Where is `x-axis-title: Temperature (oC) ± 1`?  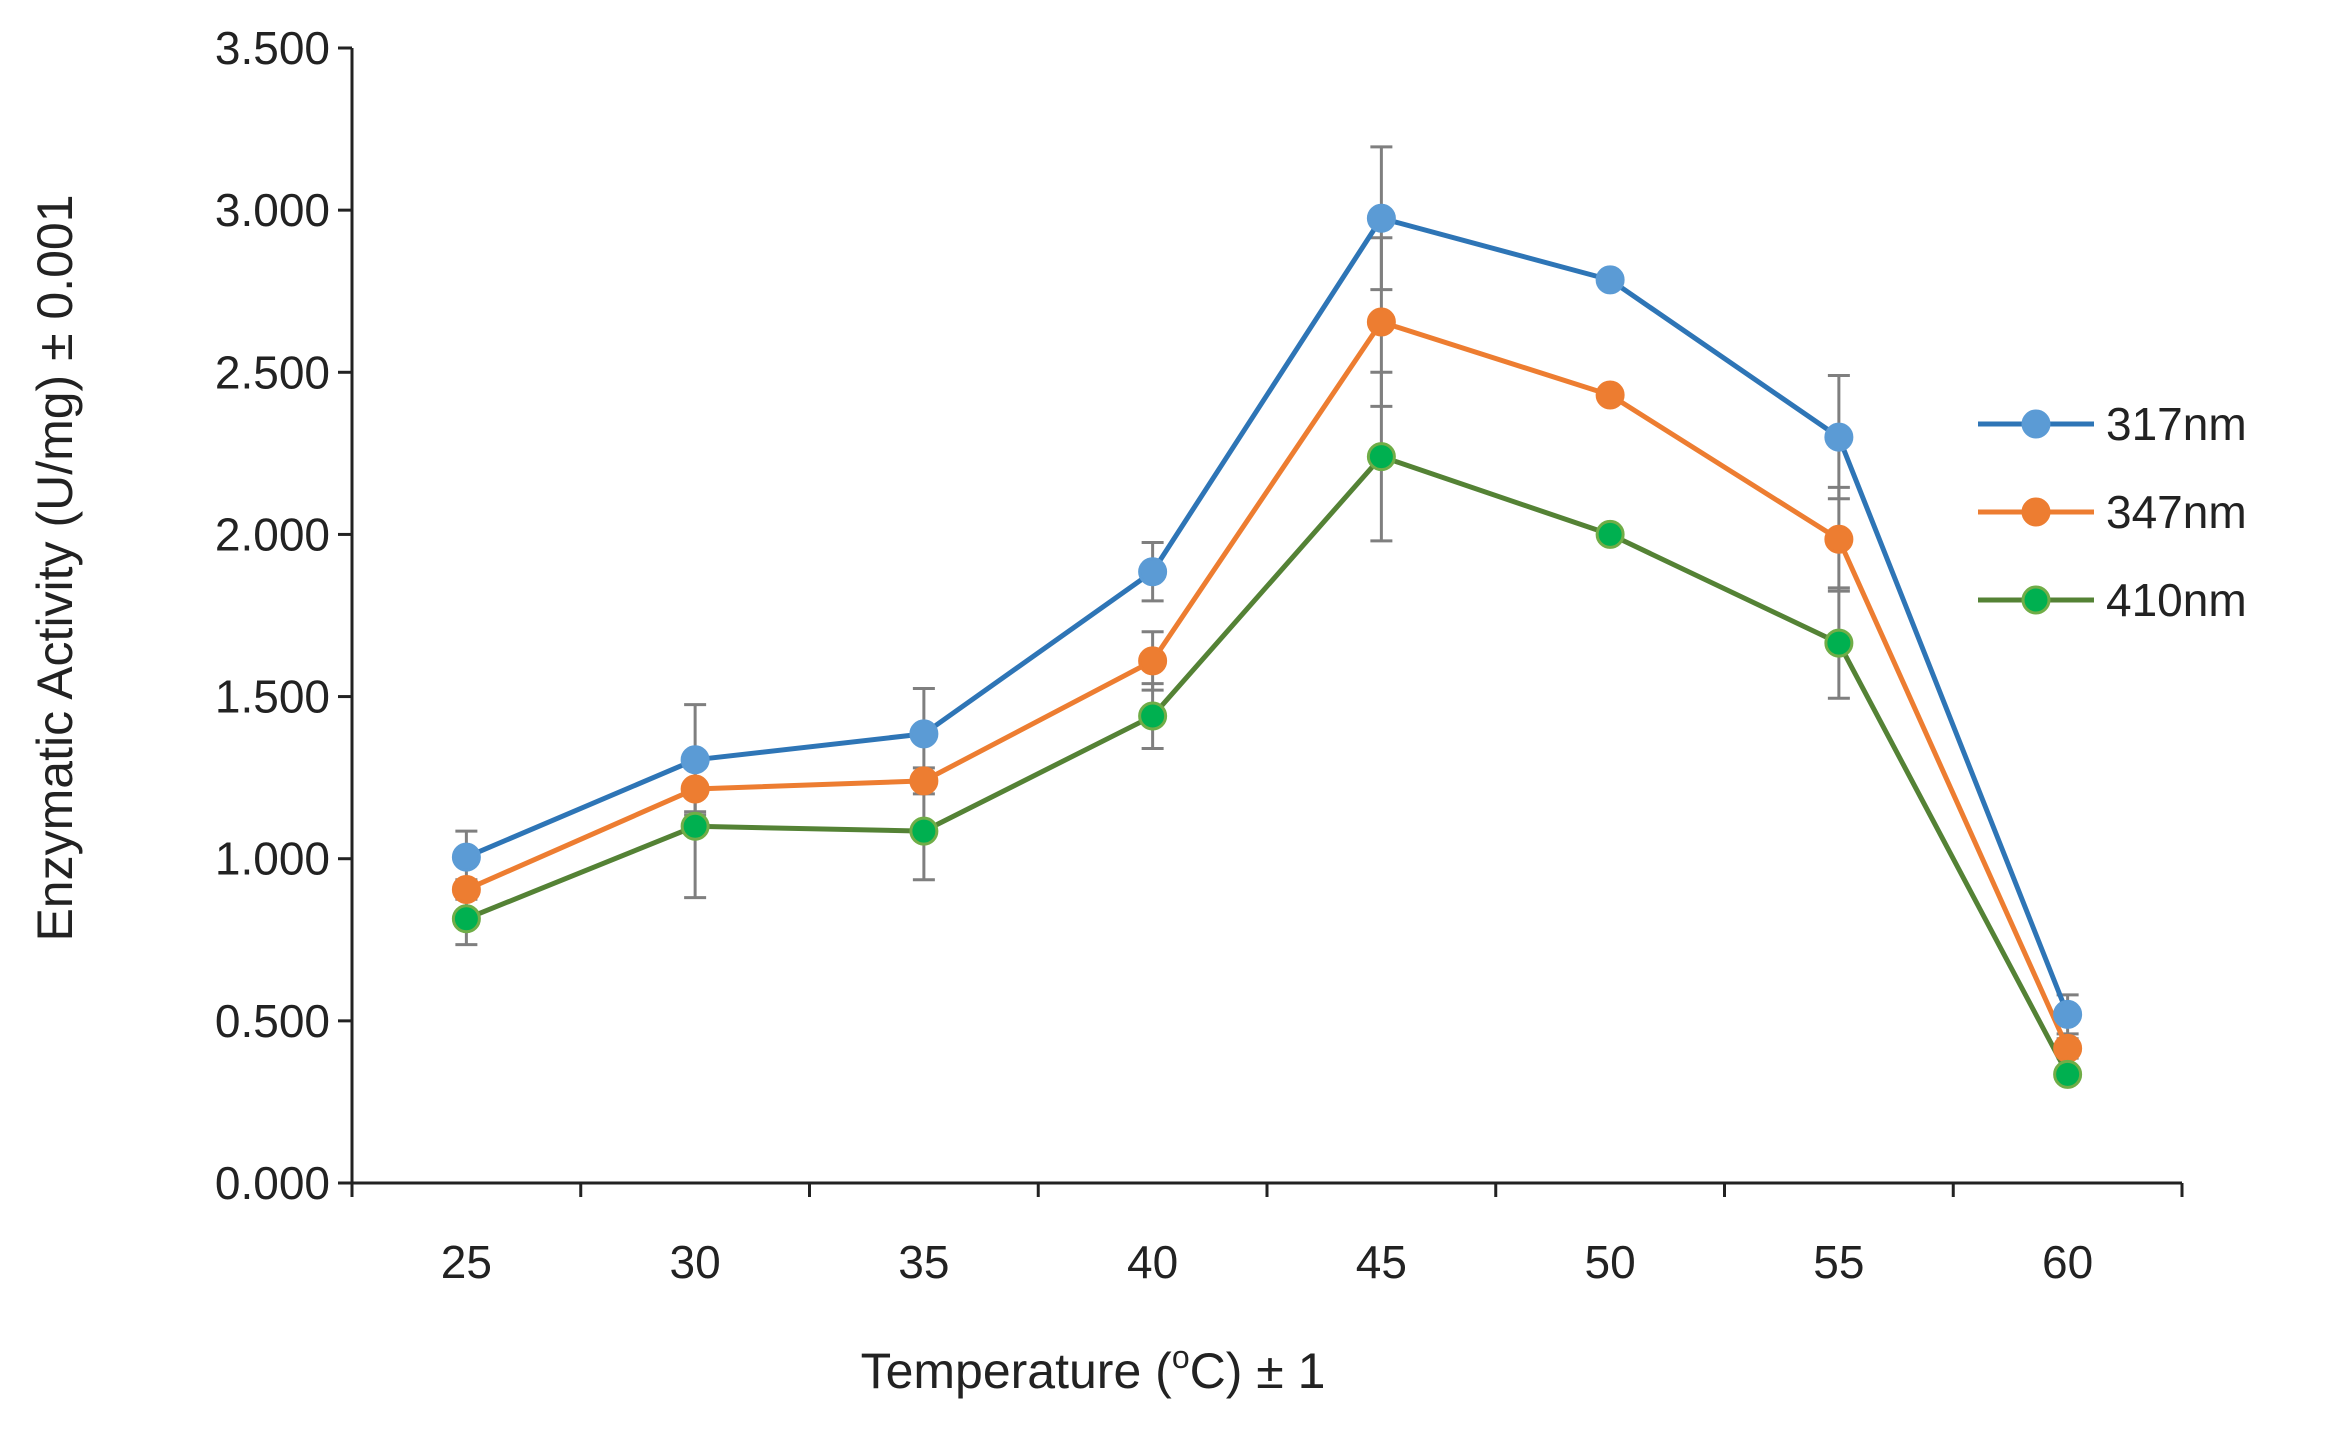
x-axis-title: Temperature (oC) ± 1 is located at coordinates (1093, 1369).